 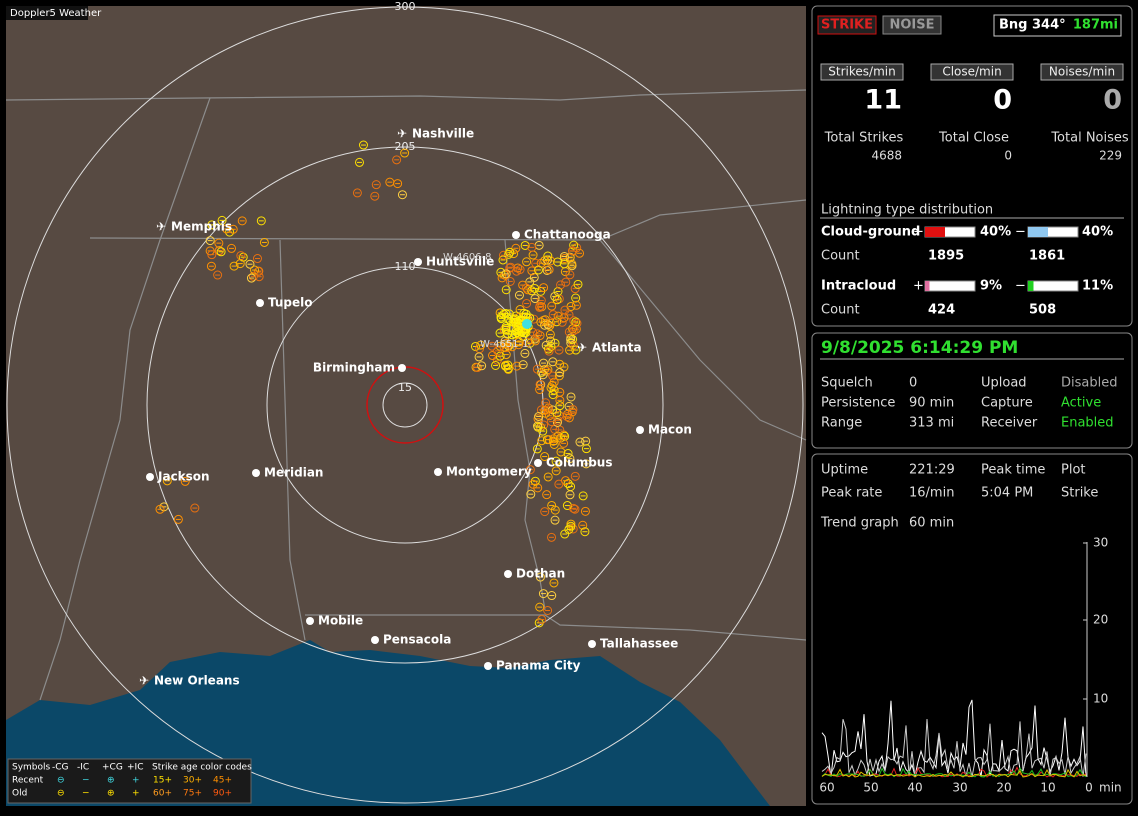 What do you see at coordinates (870, 788) in the screenshot?
I see `x-tick-label: 50` at bounding box center [870, 788].